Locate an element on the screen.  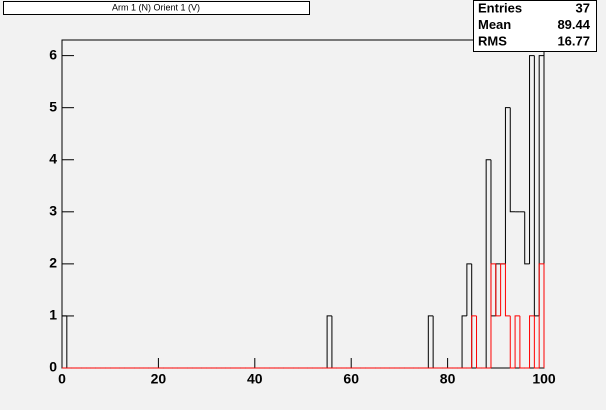
stat-value: 89.44 is located at coordinates (573, 24).